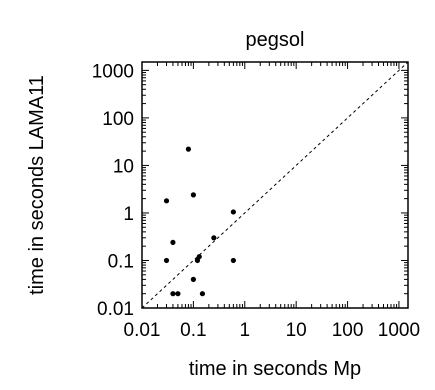  What do you see at coordinates (142, 330) in the screenshot?
I see `x-tick-label: 0.01` at bounding box center [142, 330].